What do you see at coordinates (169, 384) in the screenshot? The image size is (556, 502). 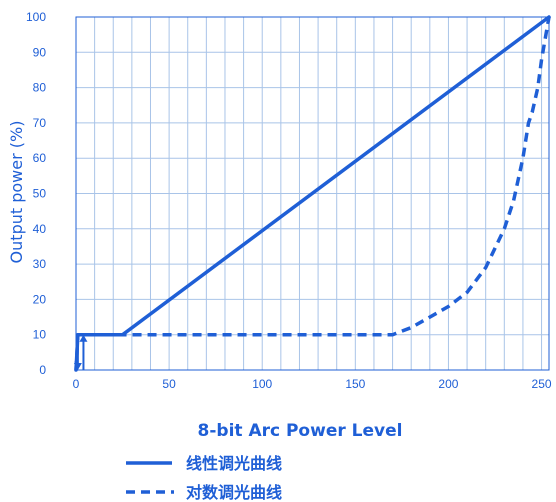 I see `x-tick-label: 50` at bounding box center [169, 384].